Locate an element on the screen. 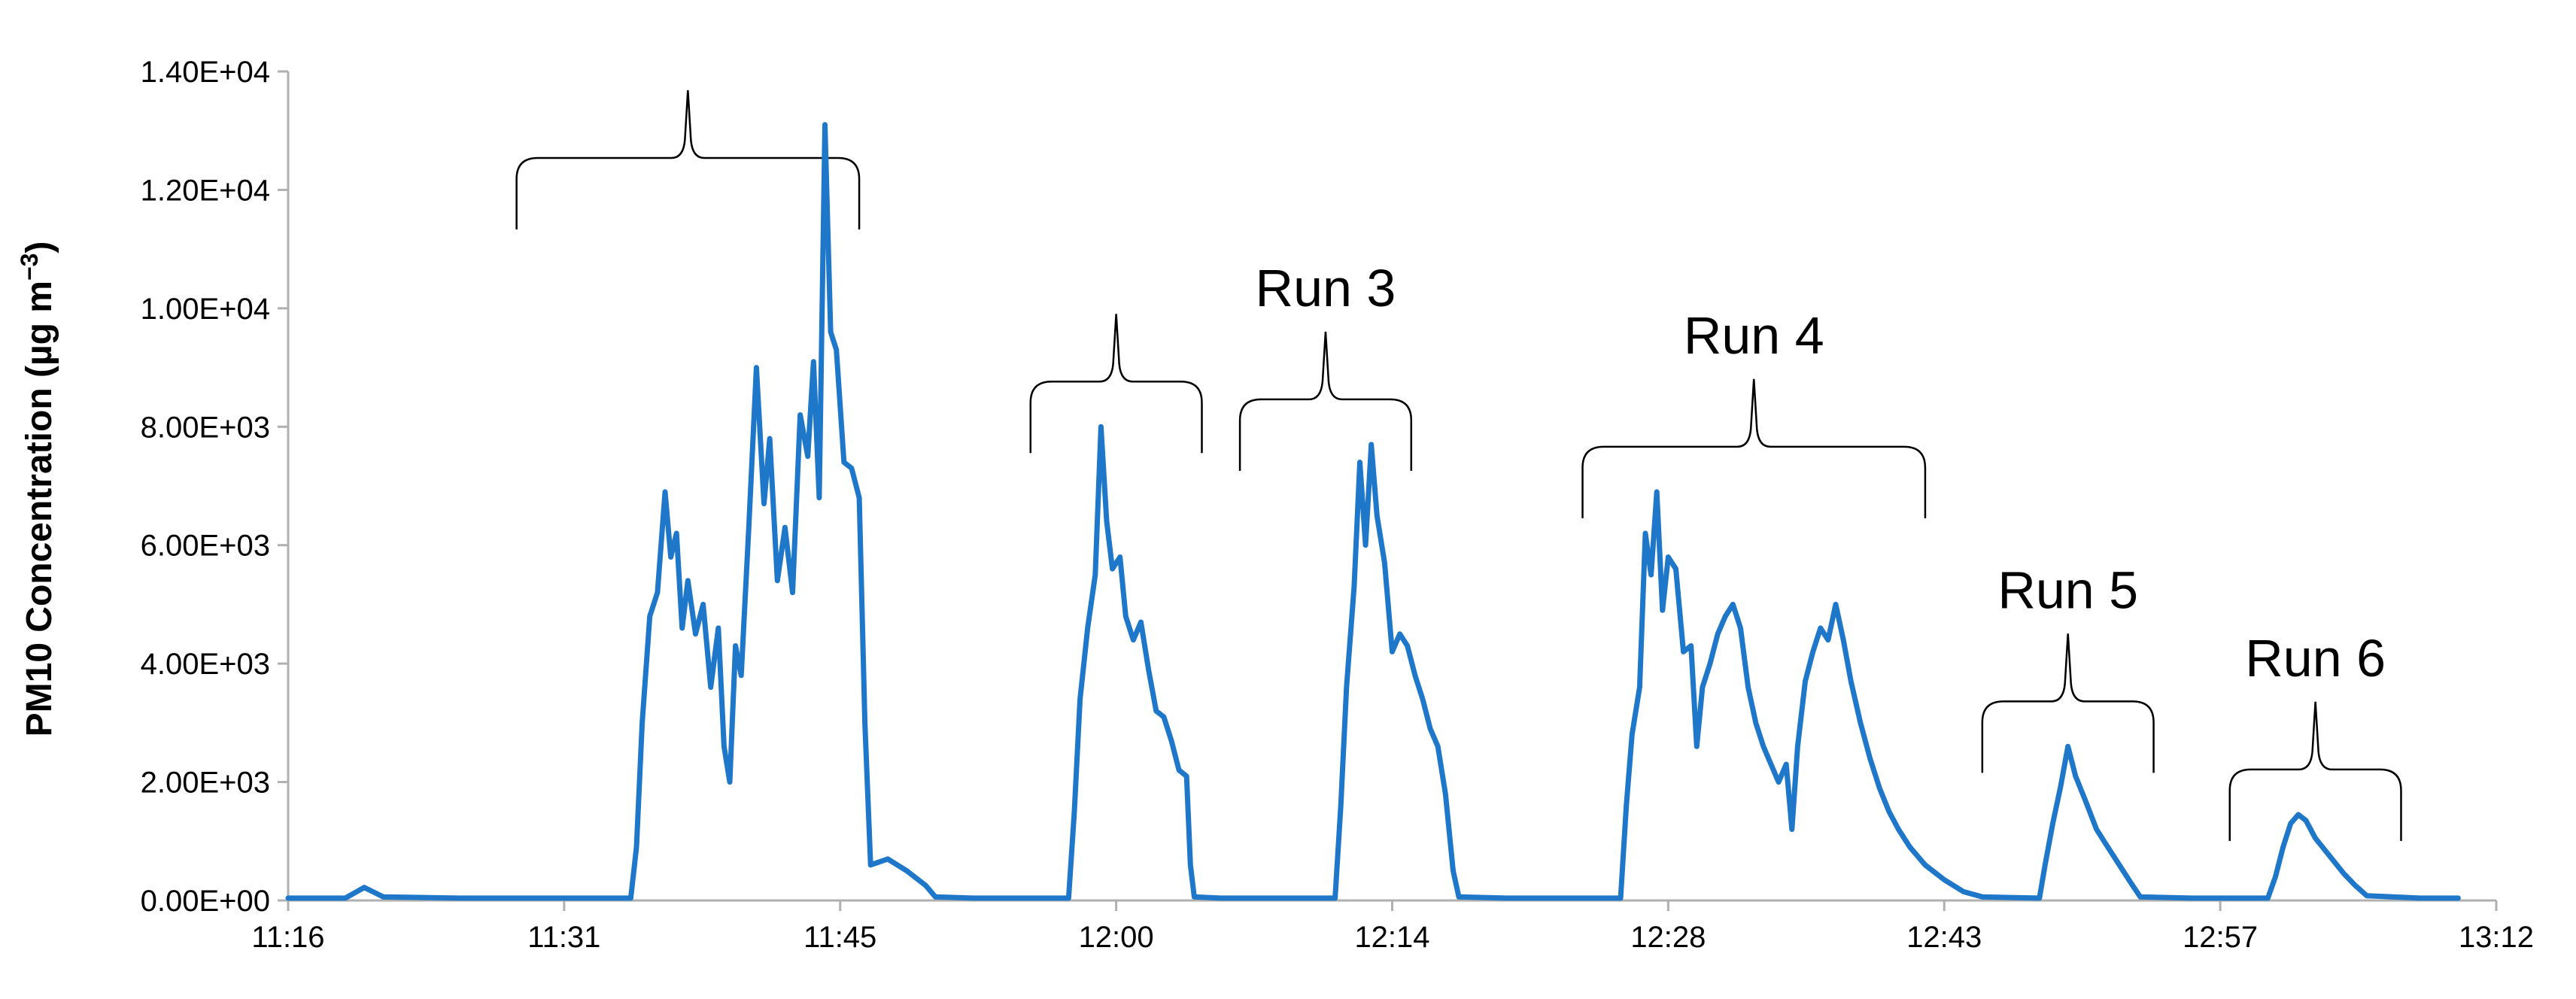  x-tick-label: 13:12 is located at coordinates (2497, 938).